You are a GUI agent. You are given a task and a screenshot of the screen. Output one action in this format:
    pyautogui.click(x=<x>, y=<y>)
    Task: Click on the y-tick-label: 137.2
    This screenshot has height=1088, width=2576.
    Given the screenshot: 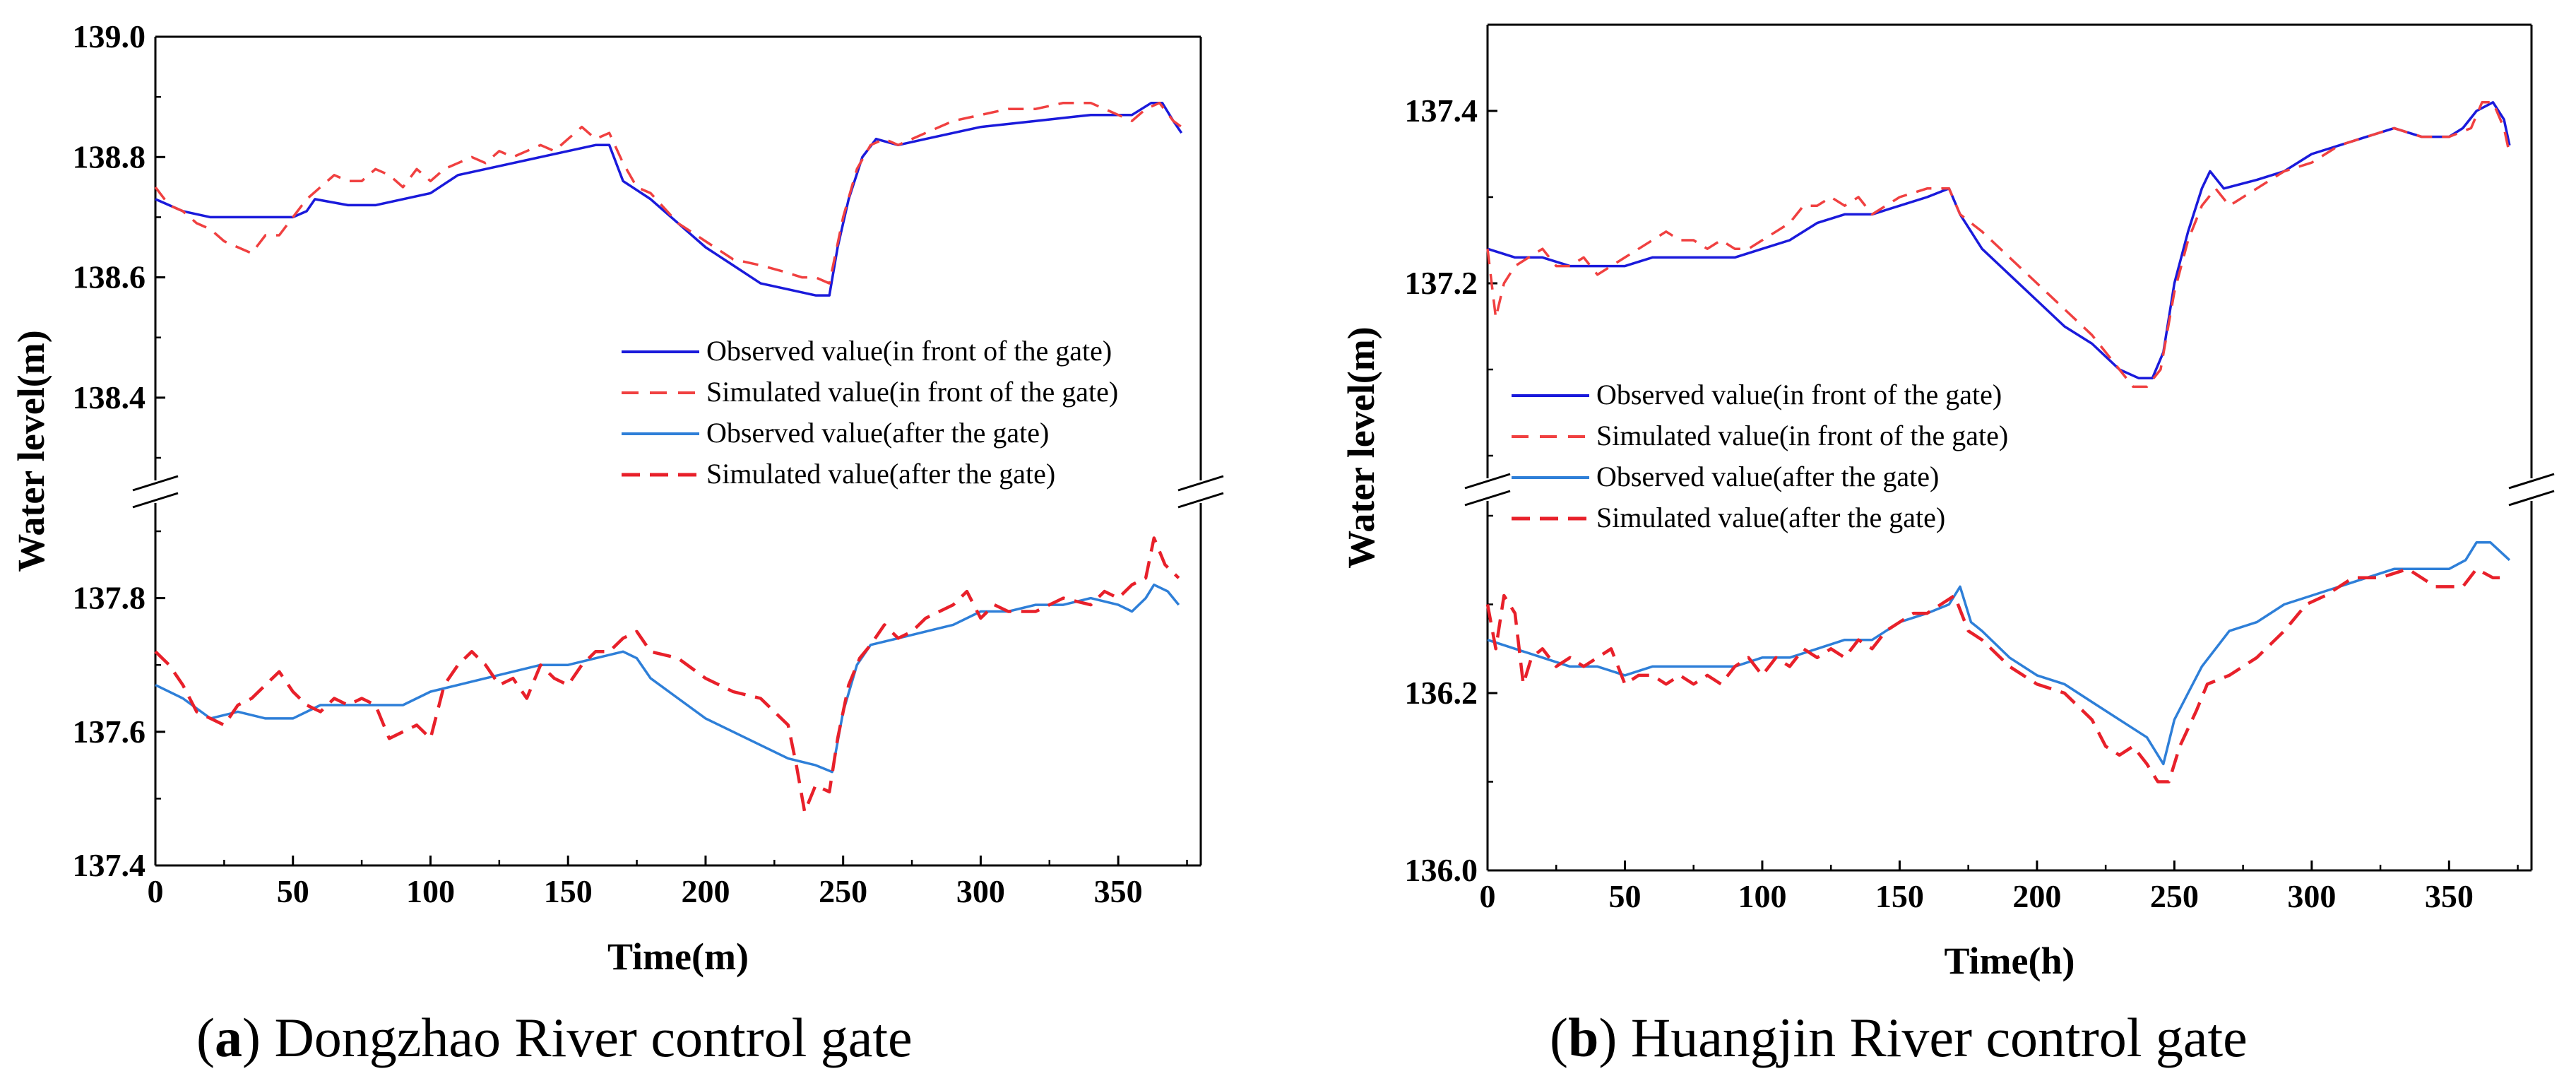 What is the action you would take?
    pyautogui.click(x=1441, y=283)
    